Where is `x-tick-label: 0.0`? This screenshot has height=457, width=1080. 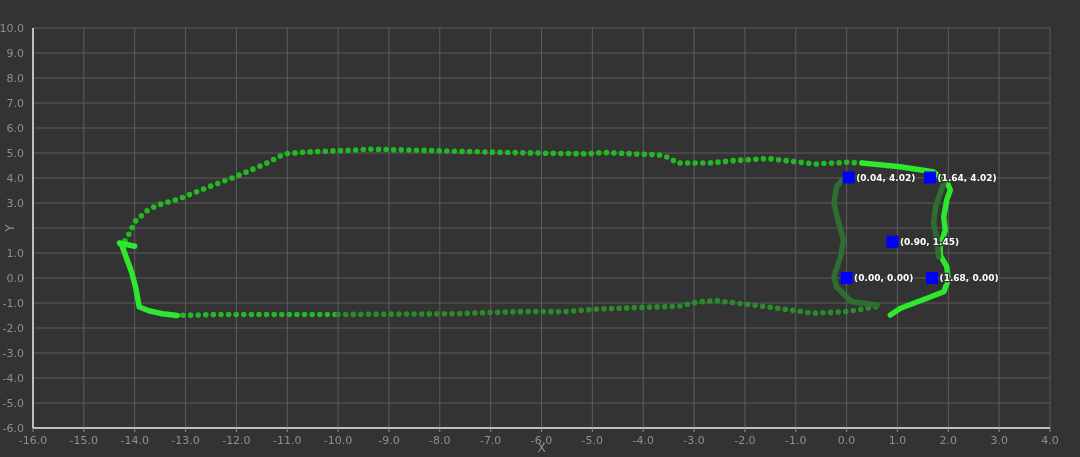 x-tick-label: 0.0 is located at coordinates (846, 440).